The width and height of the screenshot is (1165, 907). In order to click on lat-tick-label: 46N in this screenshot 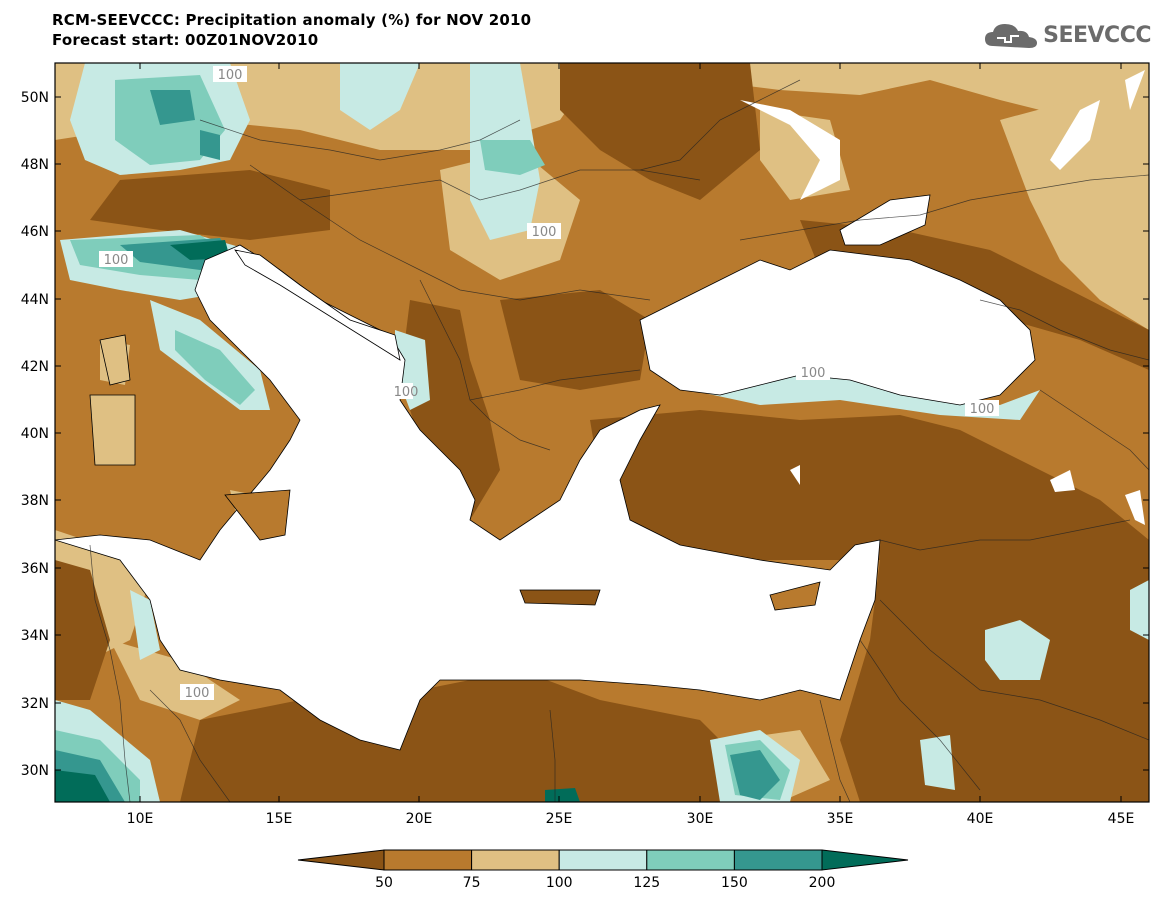, I will do `click(35, 232)`.